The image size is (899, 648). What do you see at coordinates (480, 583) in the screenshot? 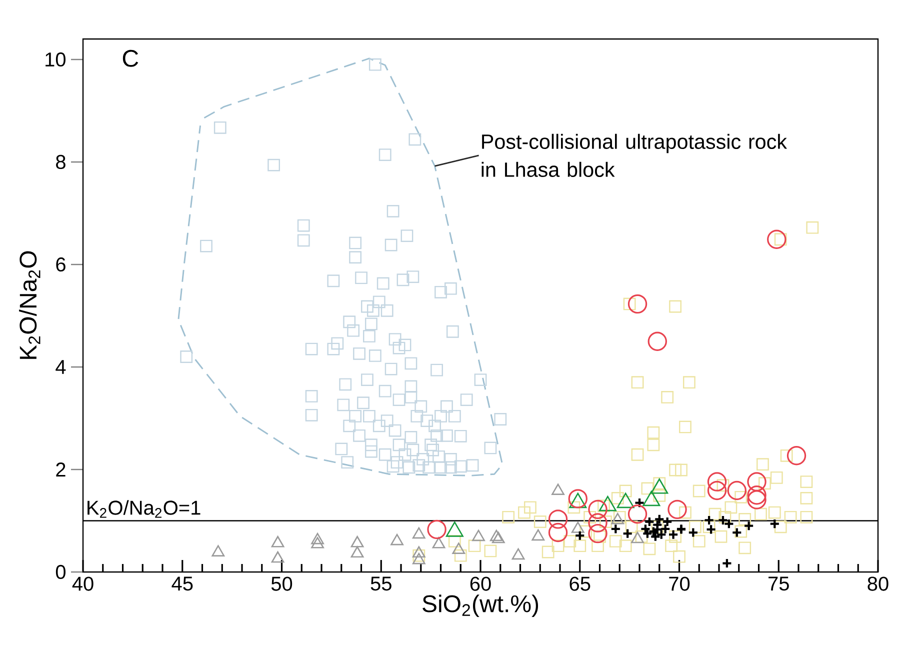
I see `x-tick-label: 60` at bounding box center [480, 583].